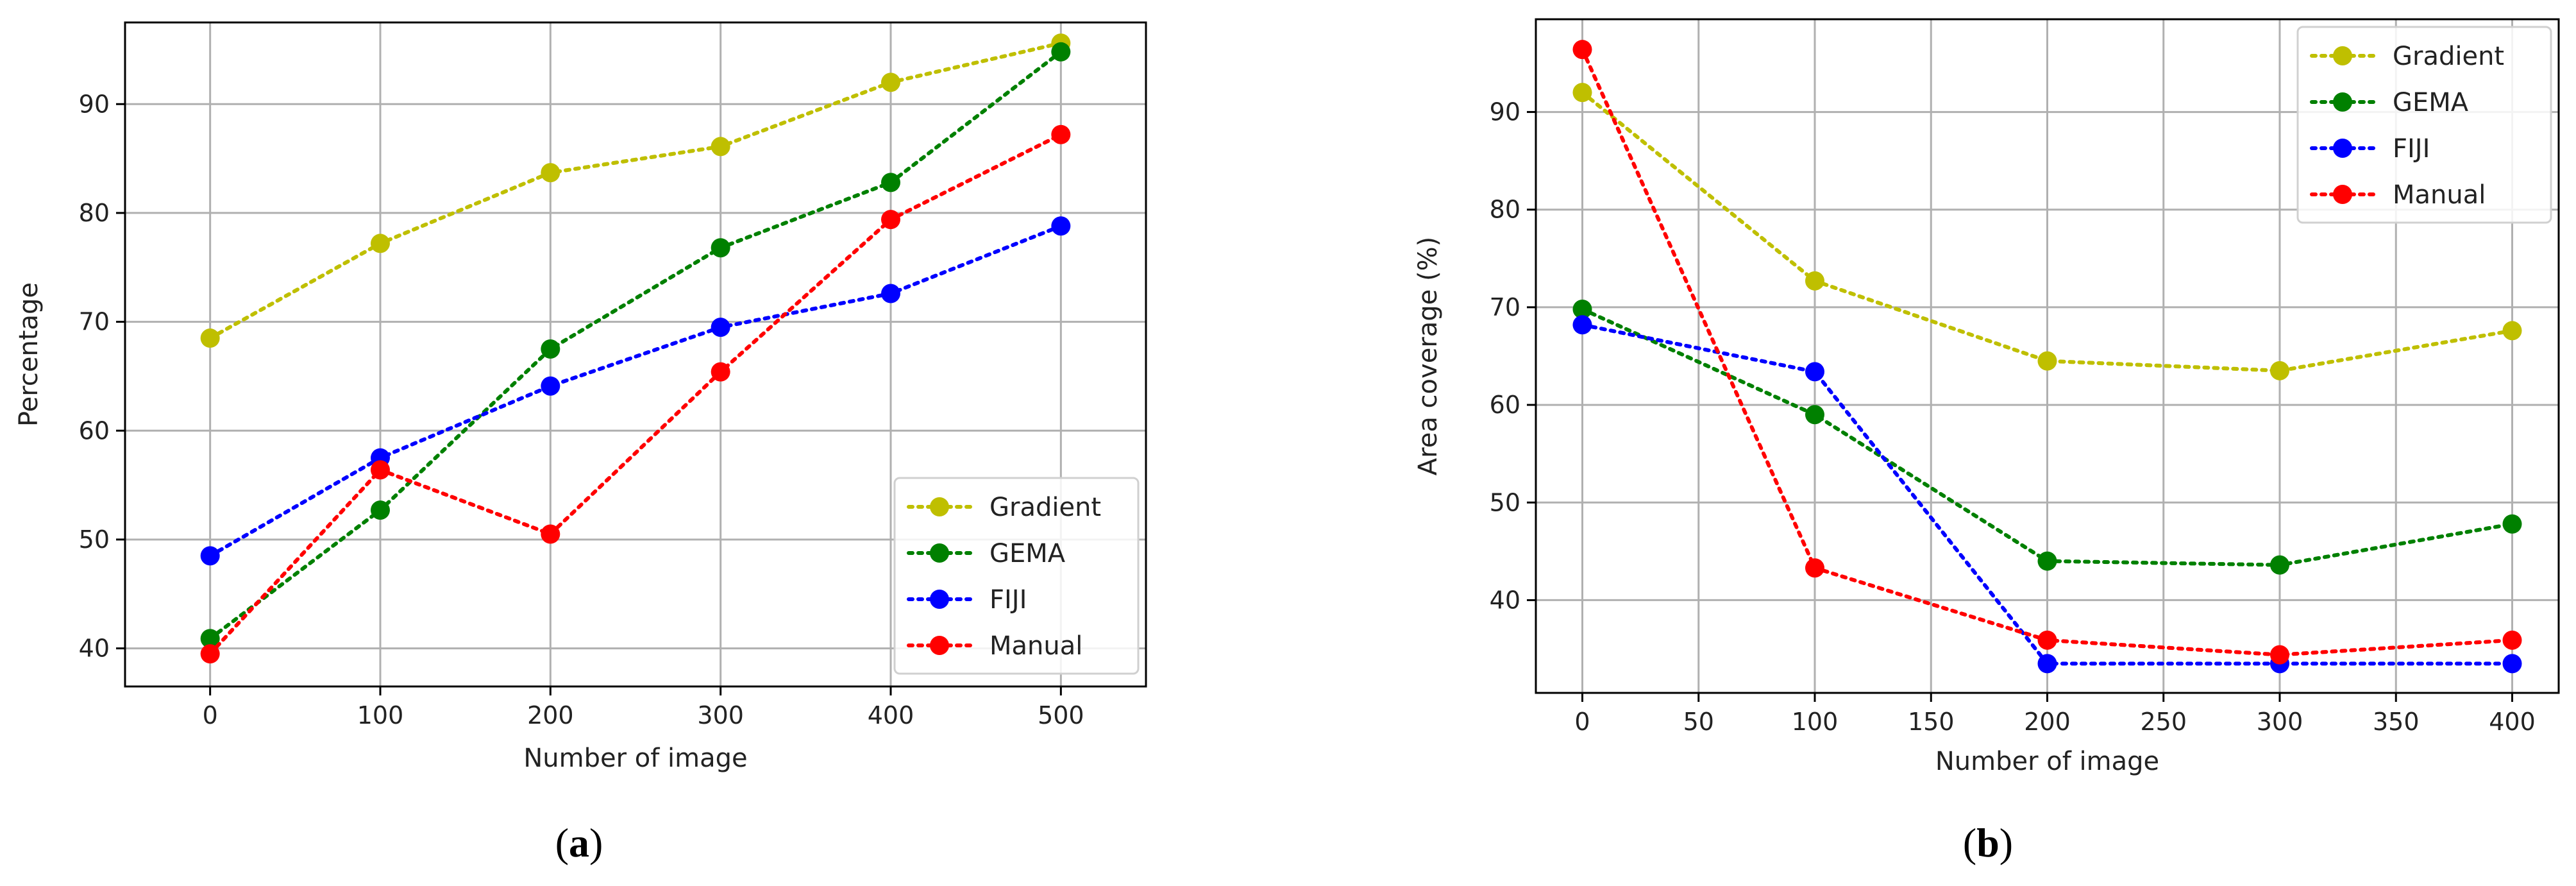  I want to click on caption-letter: a, so click(579, 842).